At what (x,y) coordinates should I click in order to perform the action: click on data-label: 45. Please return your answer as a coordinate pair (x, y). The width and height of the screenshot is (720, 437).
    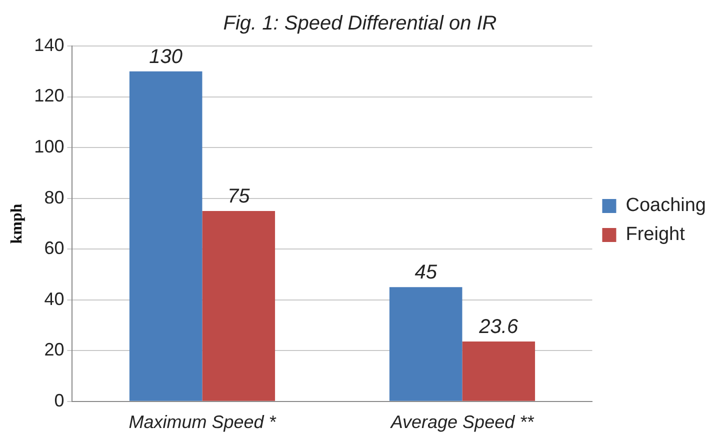
    Looking at the image, I should click on (426, 273).